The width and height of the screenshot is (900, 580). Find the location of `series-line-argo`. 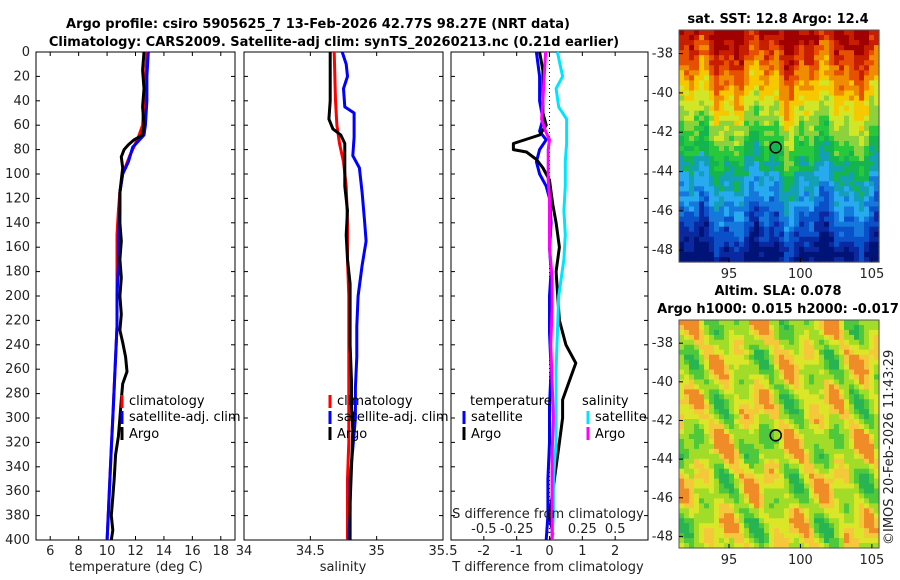

series-line-argo is located at coordinates (341, 296).